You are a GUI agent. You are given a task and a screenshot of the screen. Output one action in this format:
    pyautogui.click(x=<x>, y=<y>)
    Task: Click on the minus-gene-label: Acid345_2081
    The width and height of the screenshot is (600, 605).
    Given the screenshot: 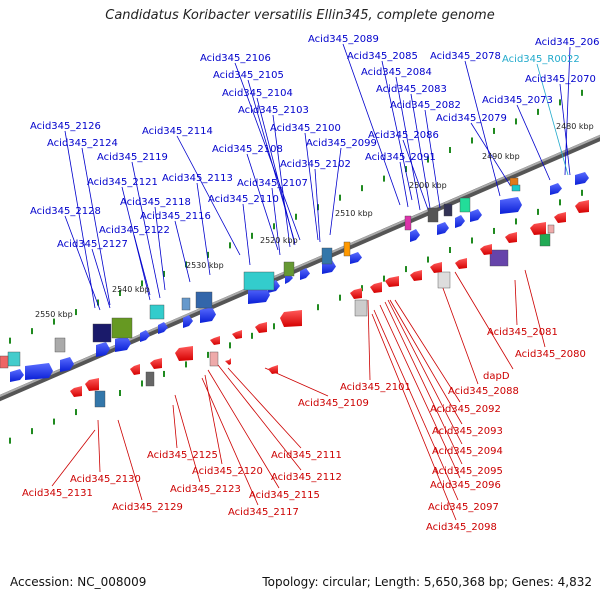 What is the action you would take?
    pyautogui.click(x=522, y=332)
    